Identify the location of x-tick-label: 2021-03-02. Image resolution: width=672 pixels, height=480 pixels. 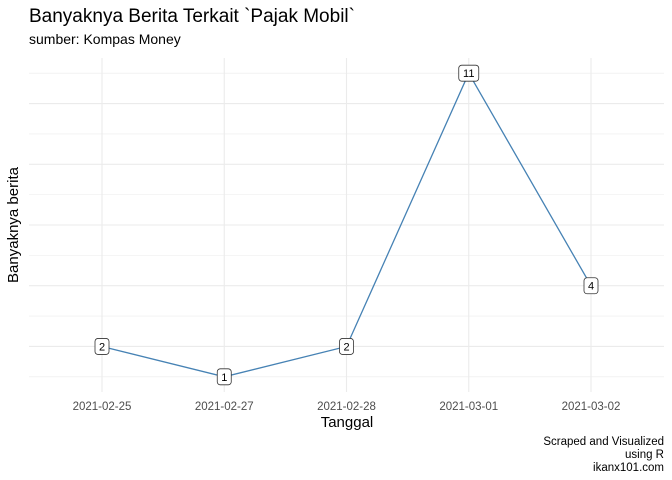
(591, 407).